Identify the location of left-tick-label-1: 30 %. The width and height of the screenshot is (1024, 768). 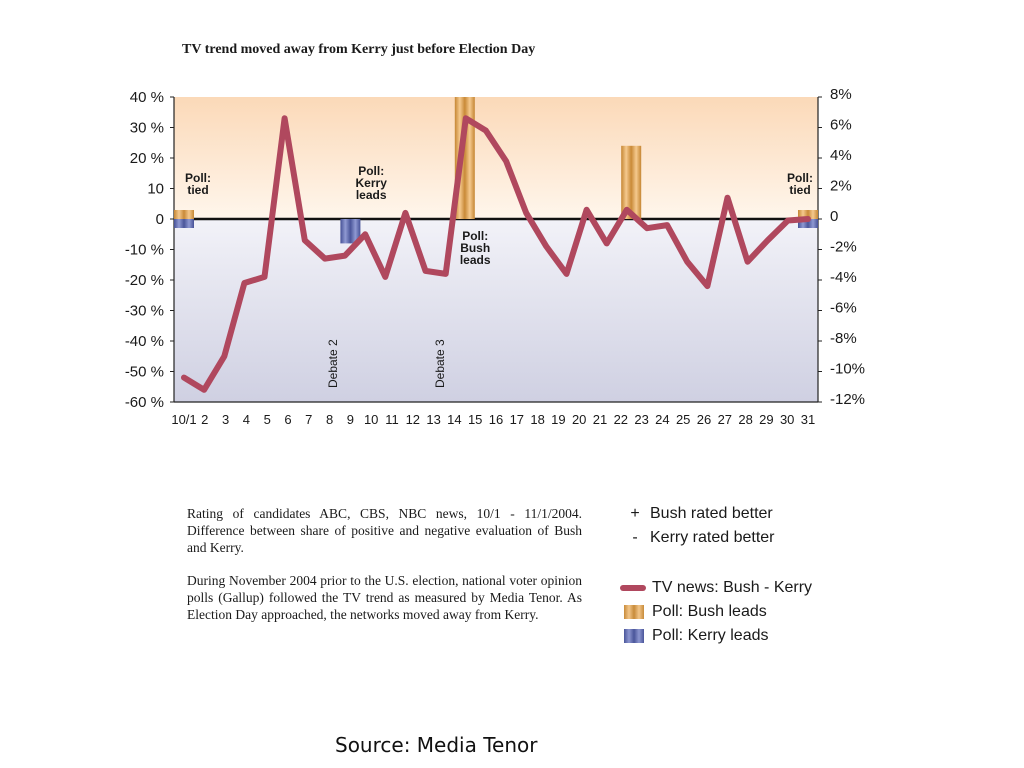
(147, 128).